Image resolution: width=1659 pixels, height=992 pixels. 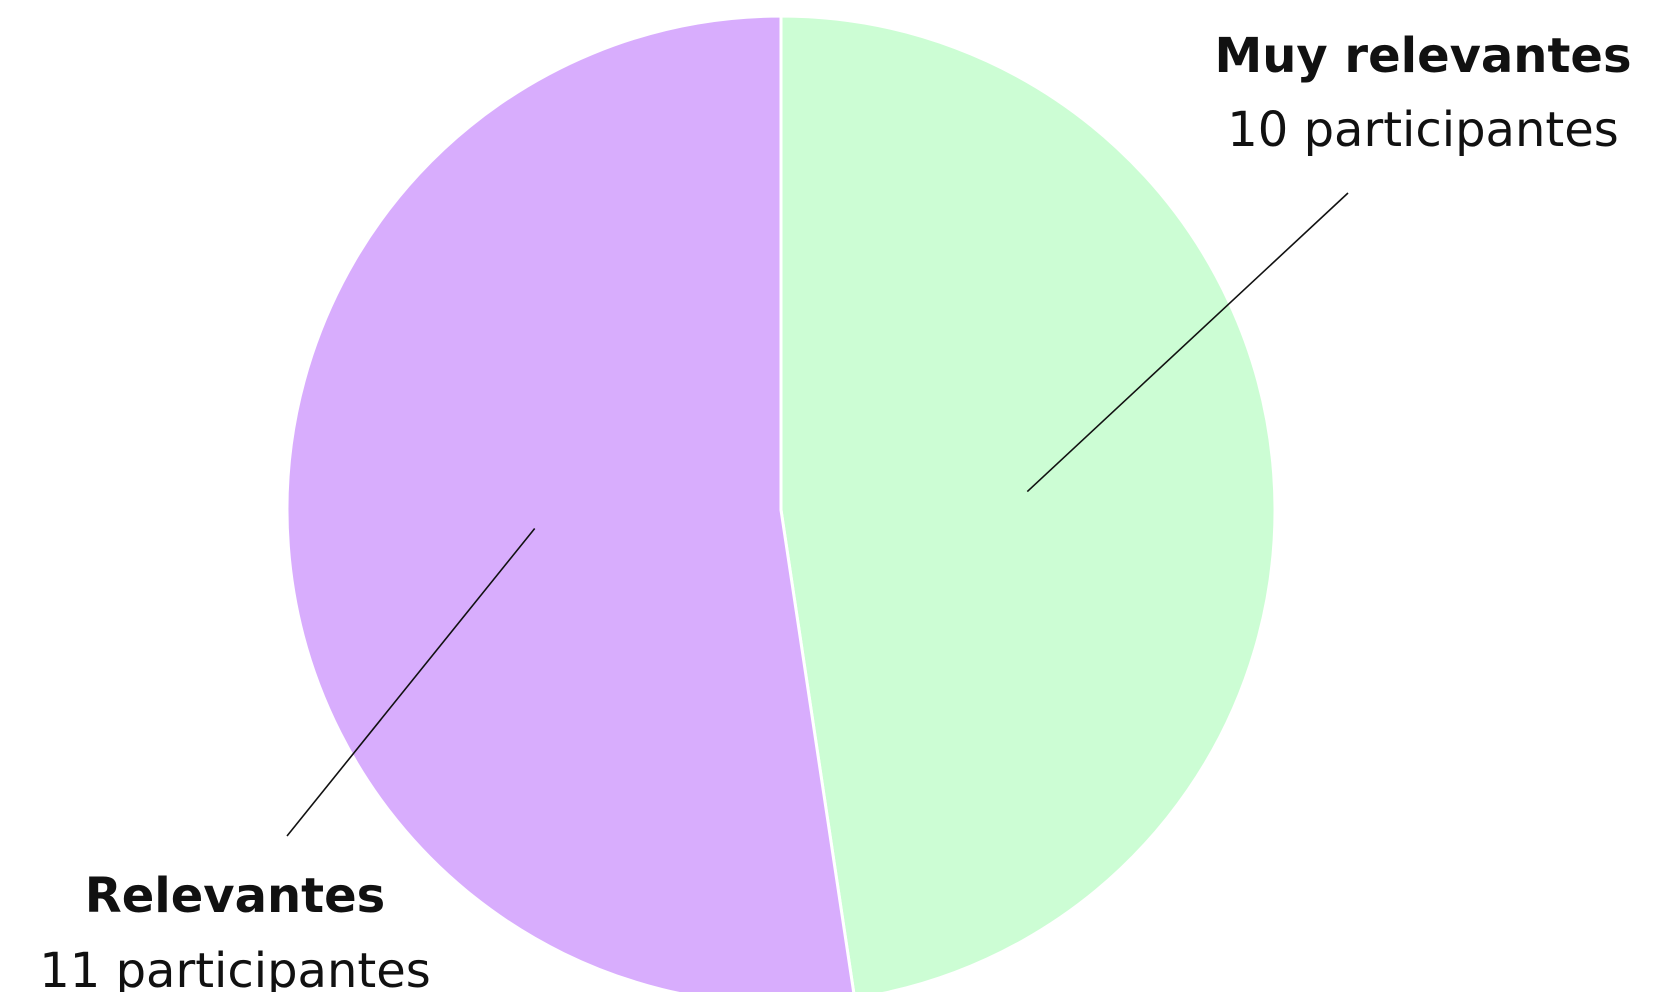 I want to click on slice-label: Relevantes, so click(x=235, y=896).